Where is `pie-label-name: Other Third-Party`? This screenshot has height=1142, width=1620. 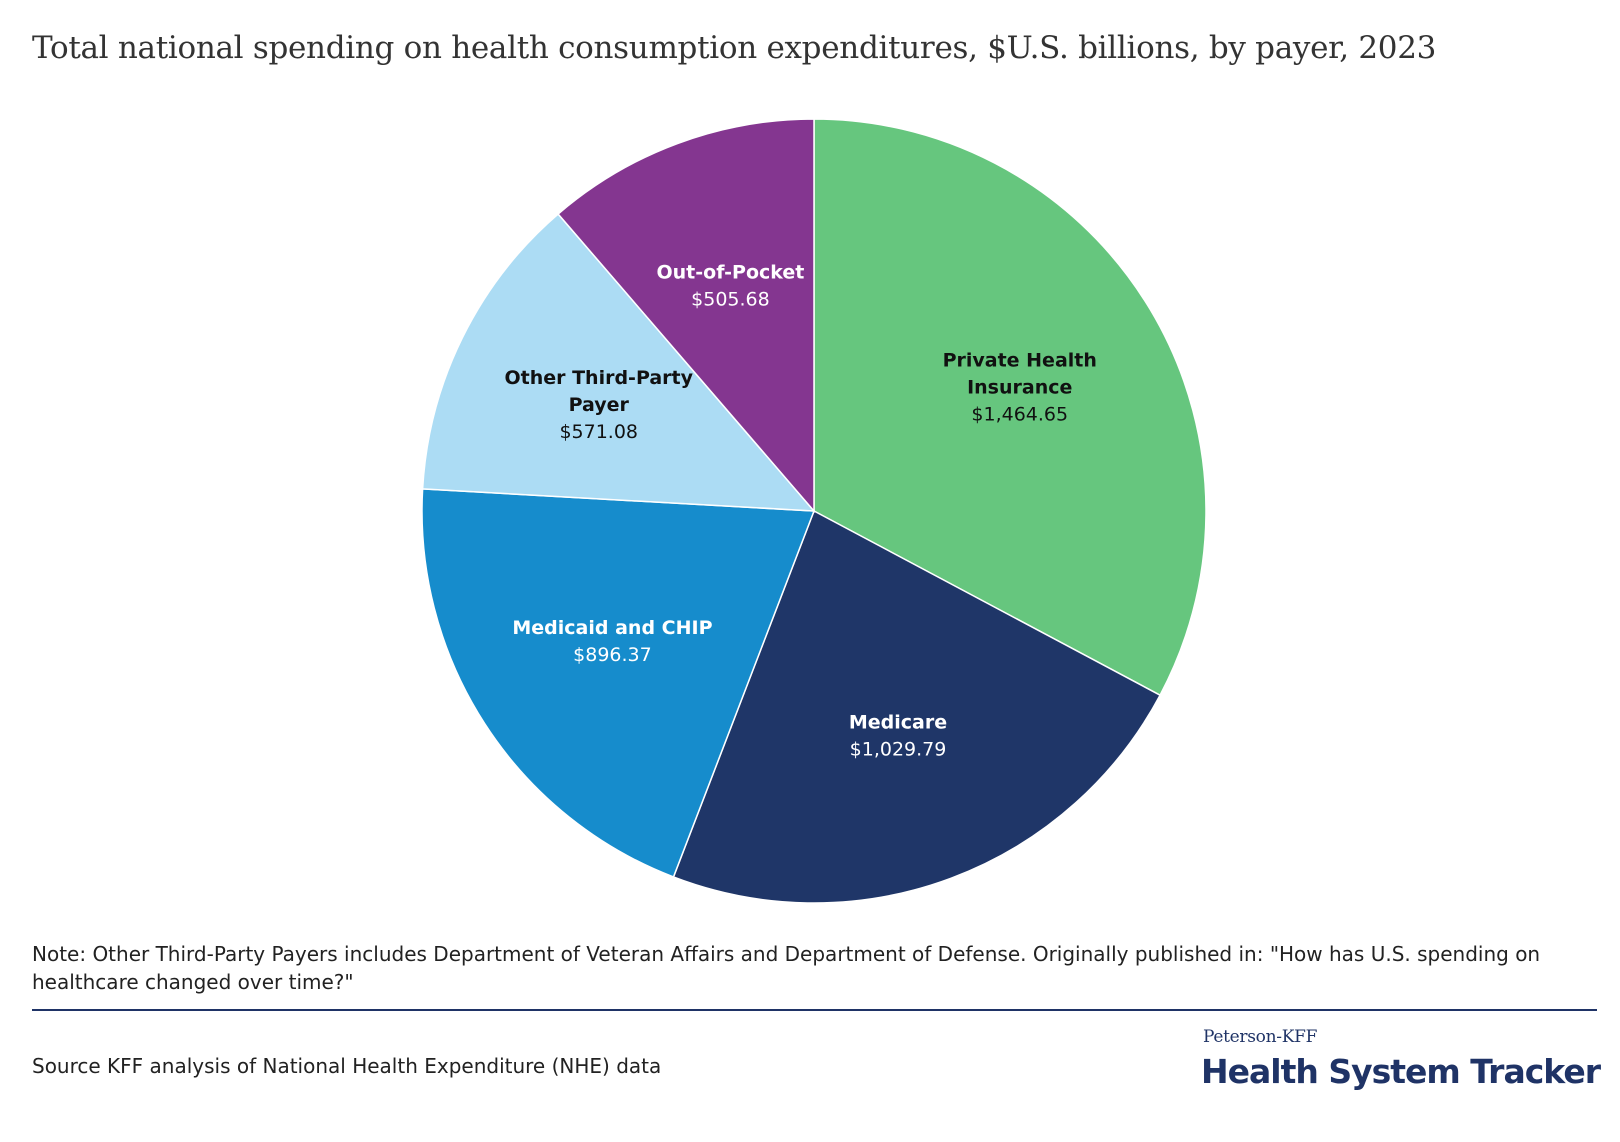 pie-label-name: Other Third-Party is located at coordinates (598, 378).